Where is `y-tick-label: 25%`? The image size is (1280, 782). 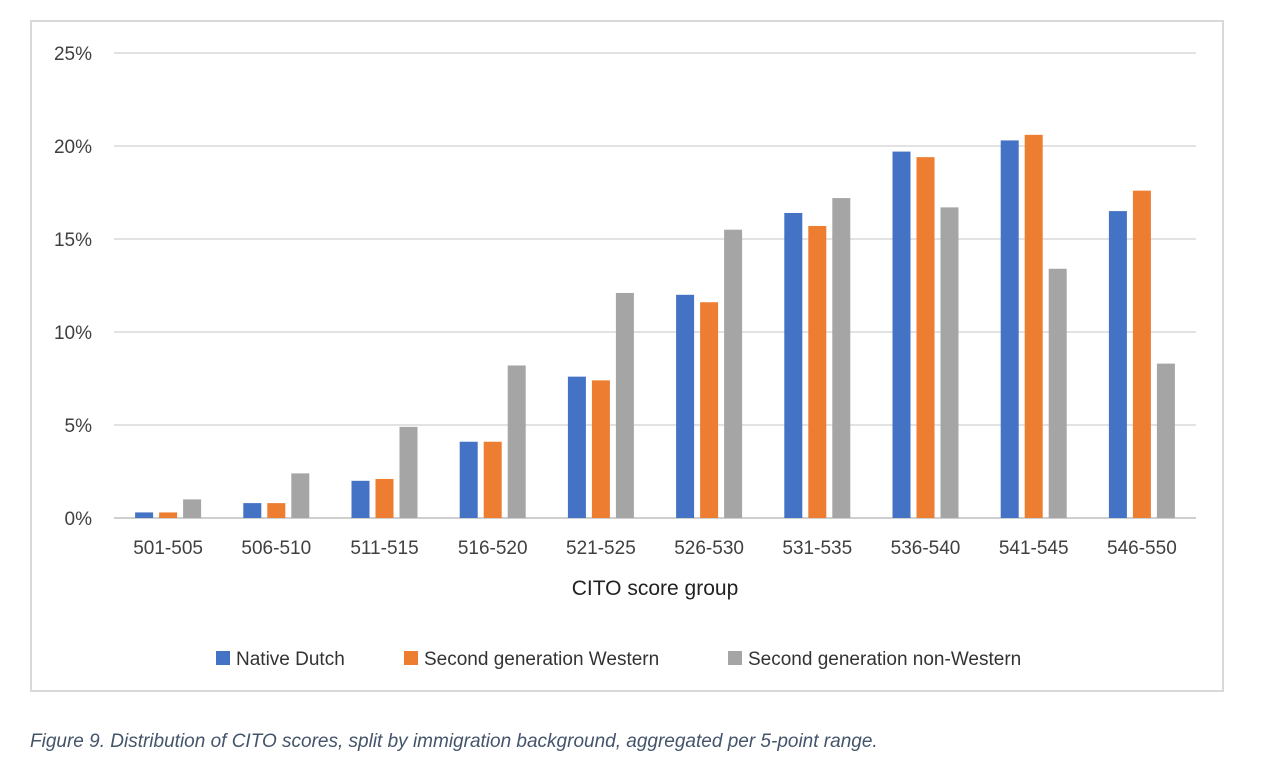 y-tick-label: 25% is located at coordinates (73, 54).